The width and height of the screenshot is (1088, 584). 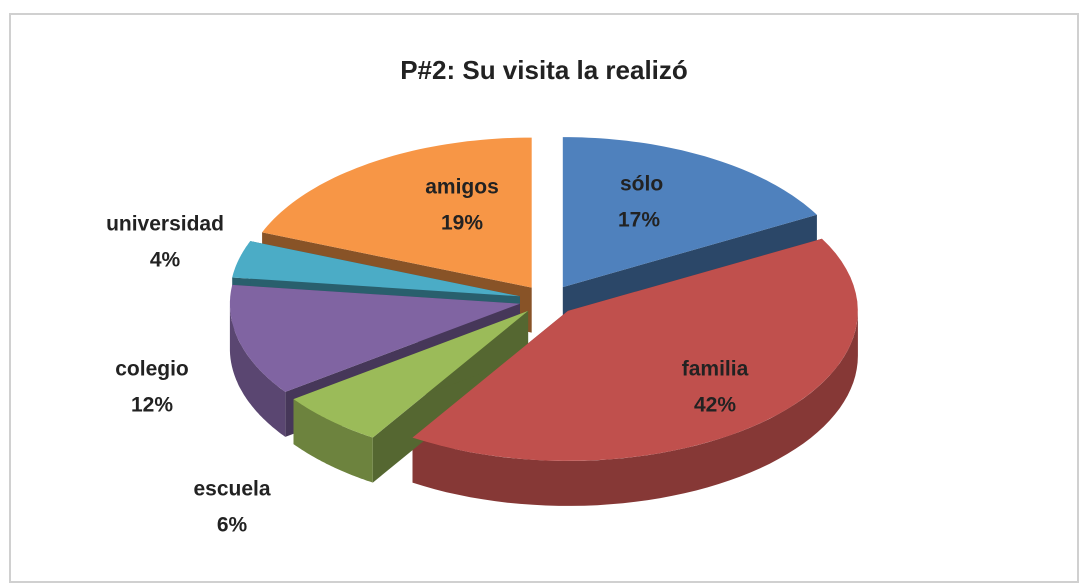 I want to click on slice-value-label: 19%, so click(x=462, y=223).